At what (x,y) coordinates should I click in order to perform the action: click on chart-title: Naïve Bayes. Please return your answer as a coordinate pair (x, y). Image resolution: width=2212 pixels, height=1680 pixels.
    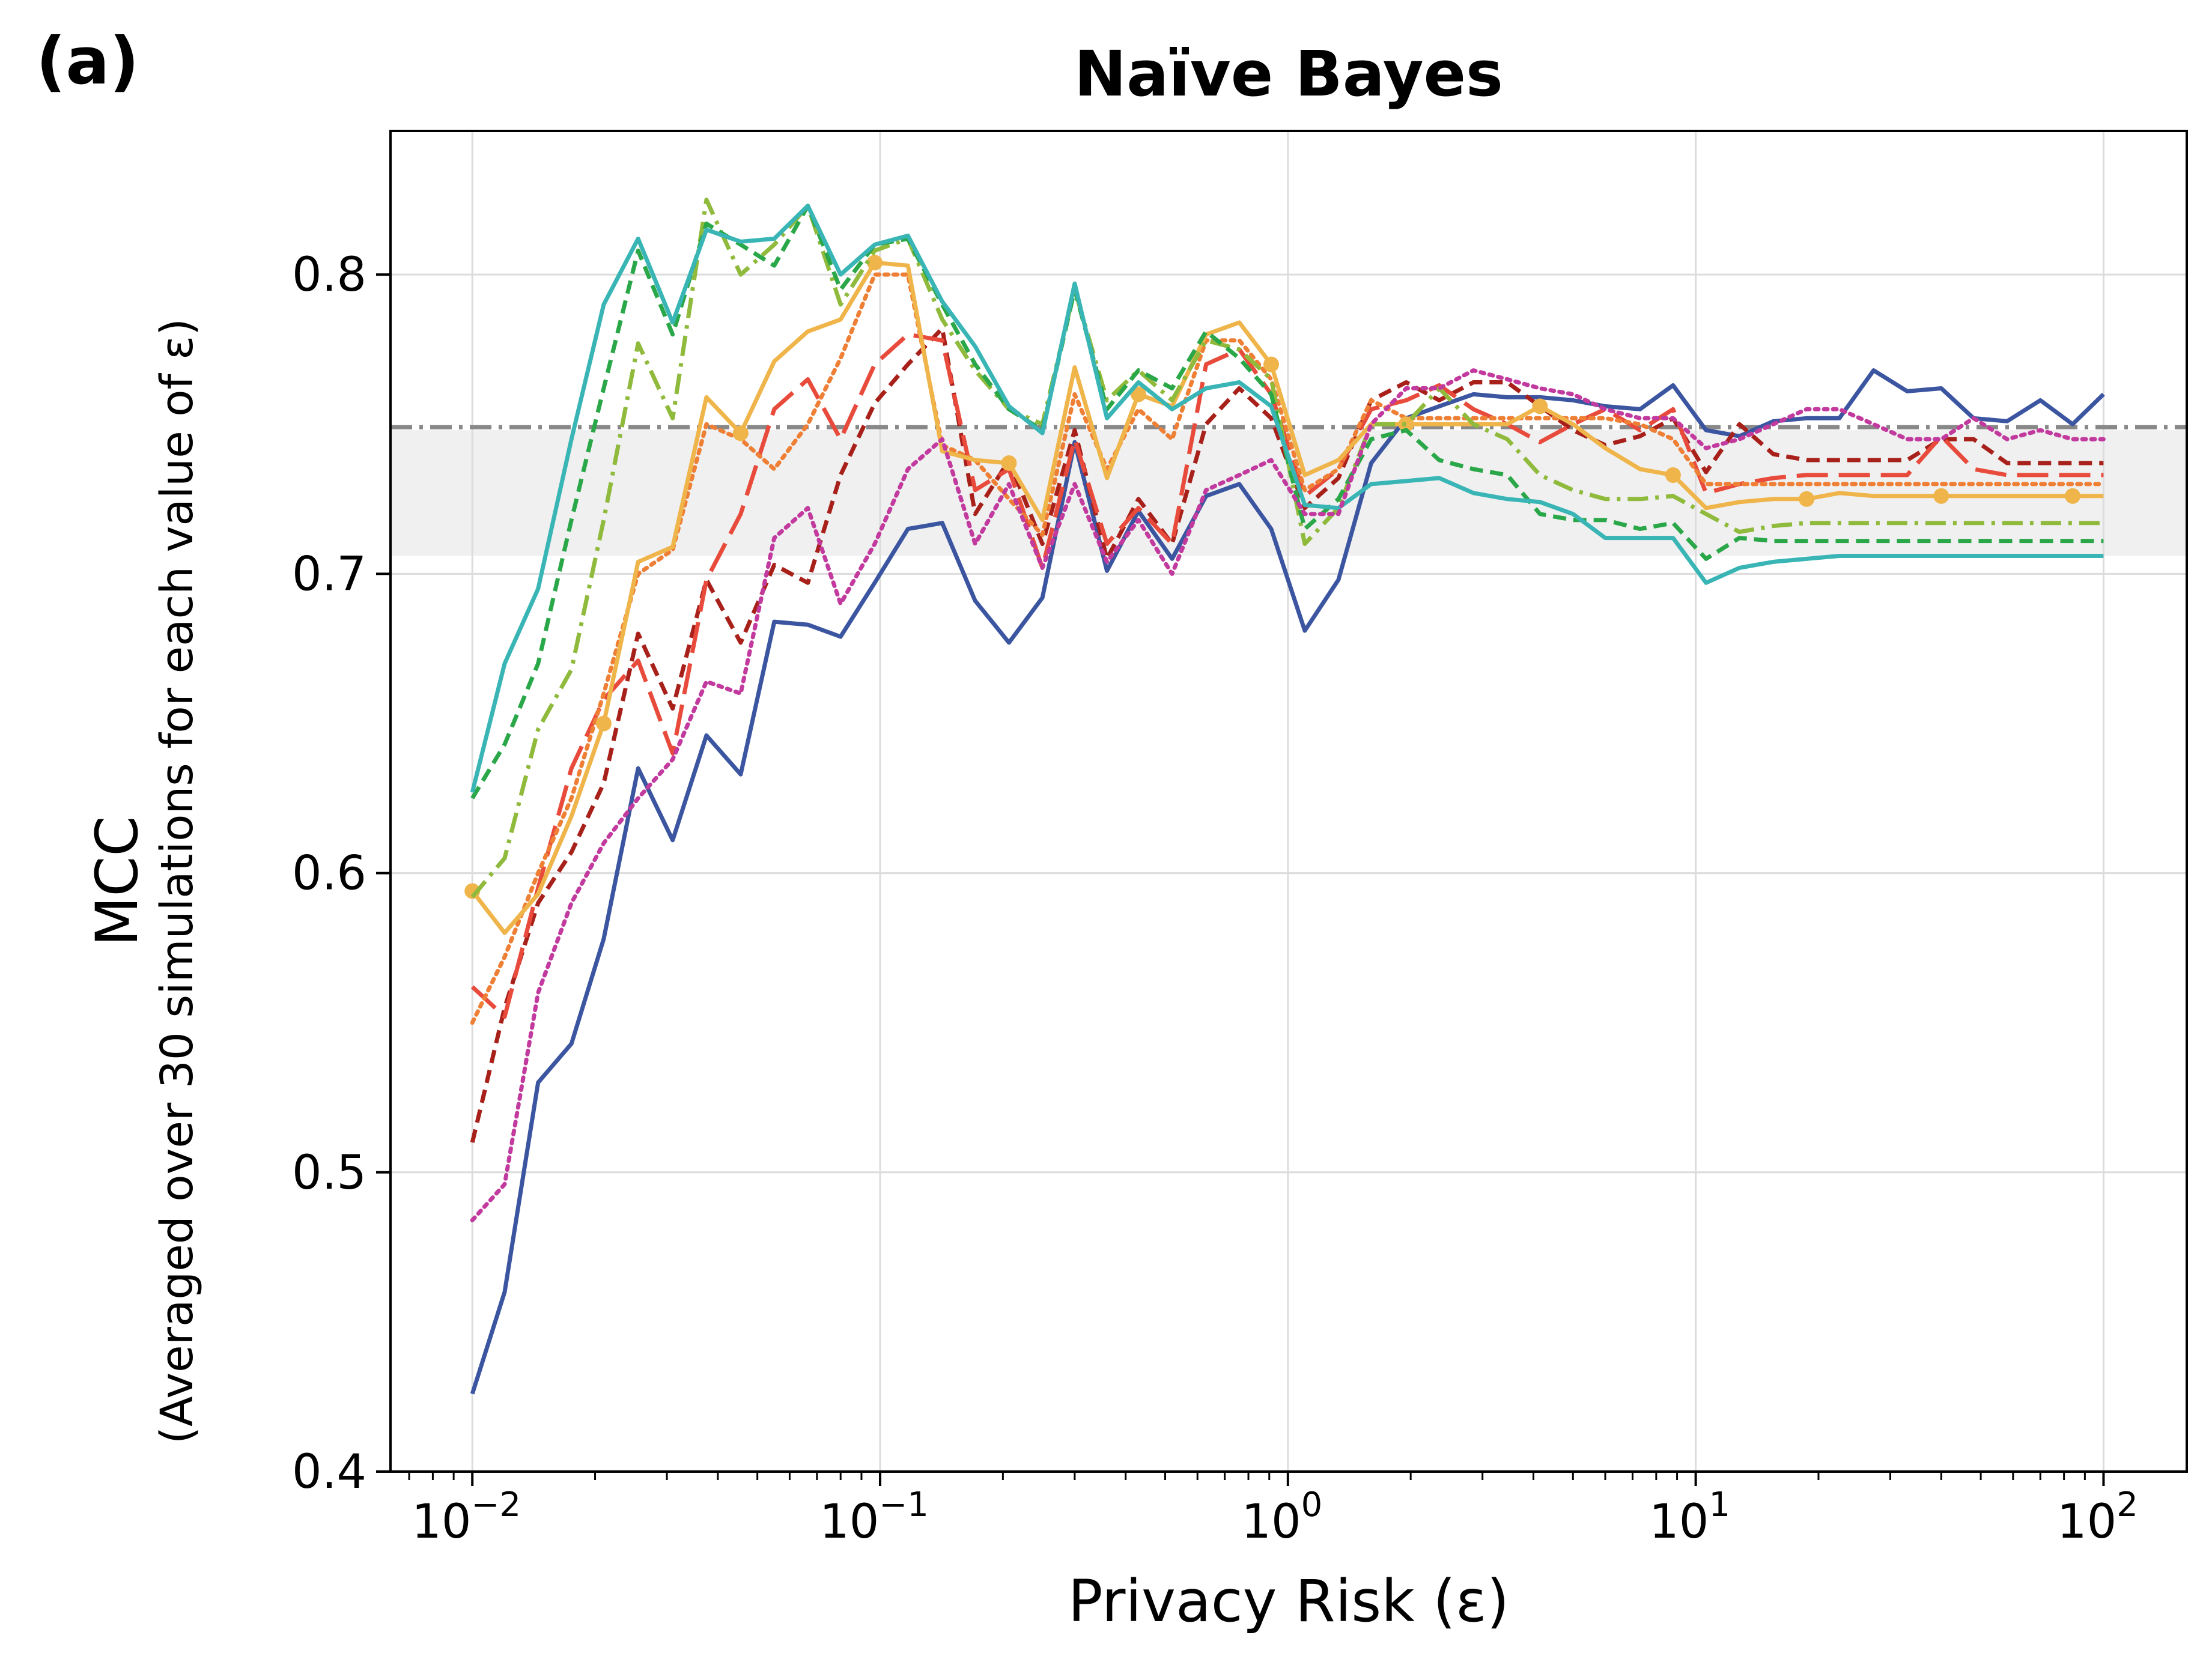
    Looking at the image, I should click on (1288, 74).